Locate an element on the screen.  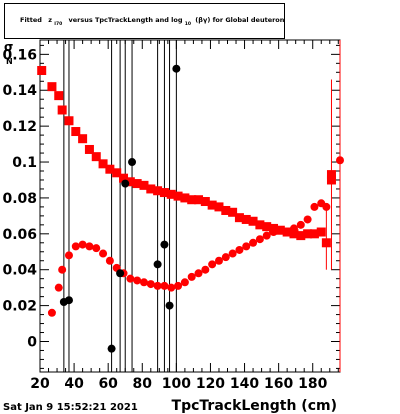
title-text-z-subscript: I70 is located at coordinates (58, 24).